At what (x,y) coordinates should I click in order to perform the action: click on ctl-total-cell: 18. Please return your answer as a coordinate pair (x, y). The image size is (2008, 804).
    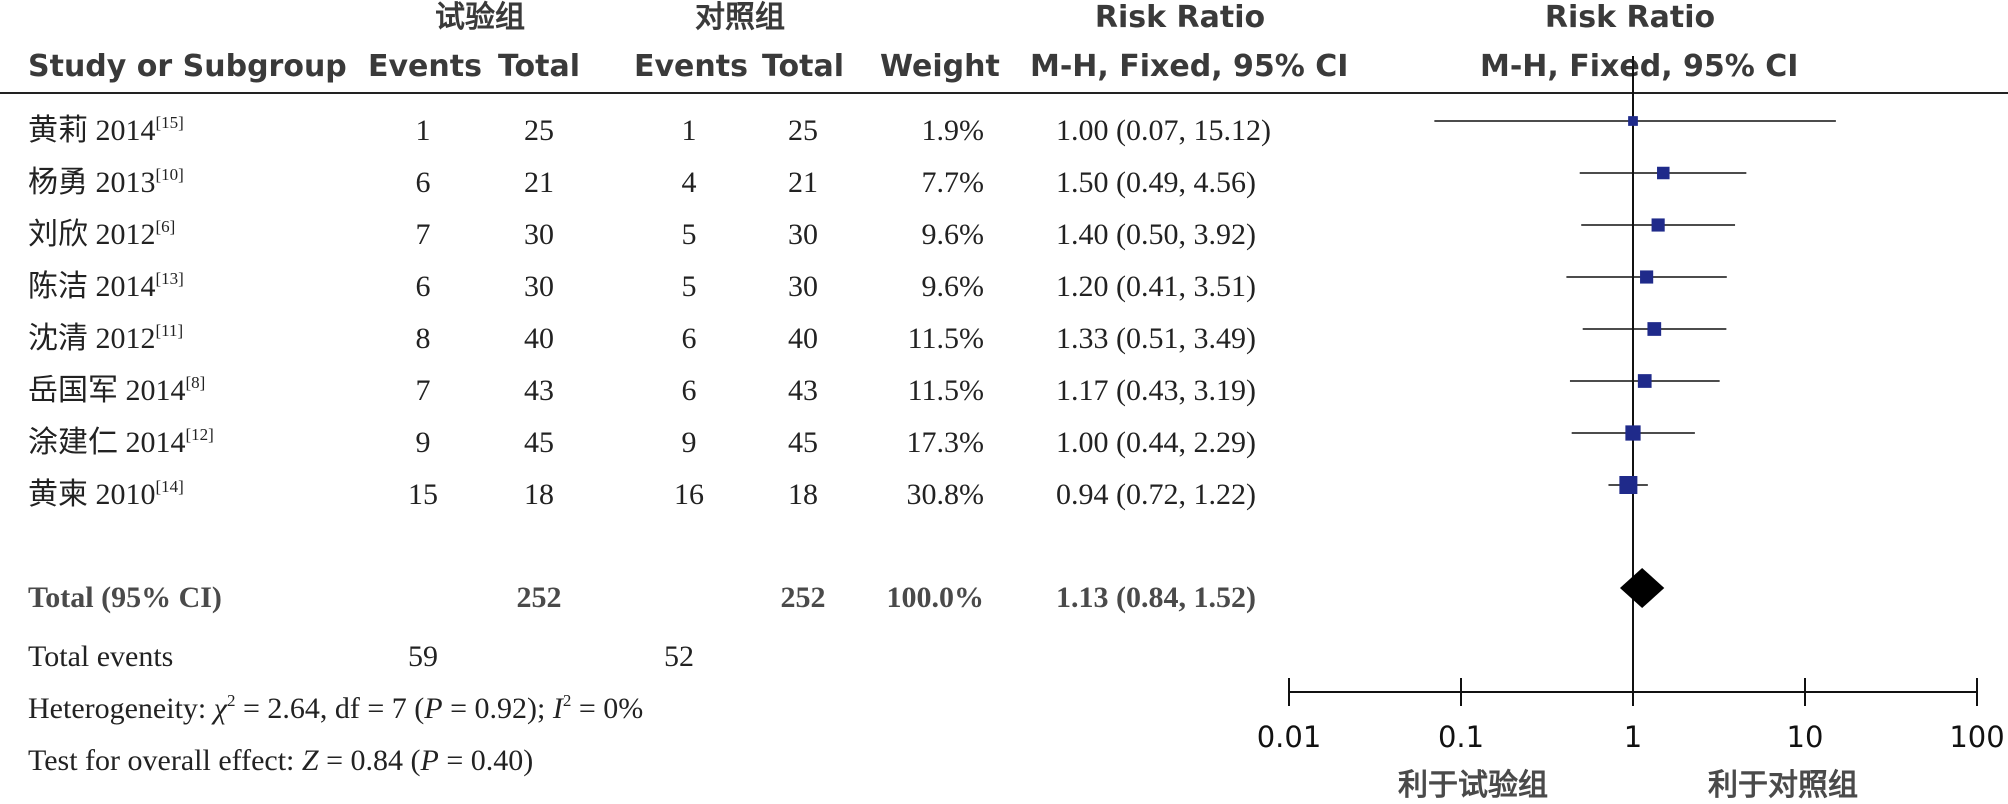
    Looking at the image, I should click on (803, 494).